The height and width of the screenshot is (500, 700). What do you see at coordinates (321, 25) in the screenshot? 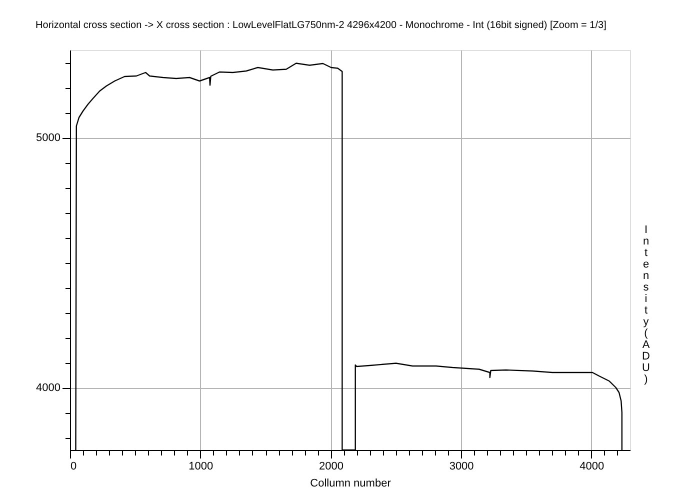
I see `chart-title: Horizontal cross section -> X cross section : LowLevelFlatLG750nm-2 4296x4200 - Monochrome - Int (16bit signed) [Zoom = 1/3]` at bounding box center [321, 25].